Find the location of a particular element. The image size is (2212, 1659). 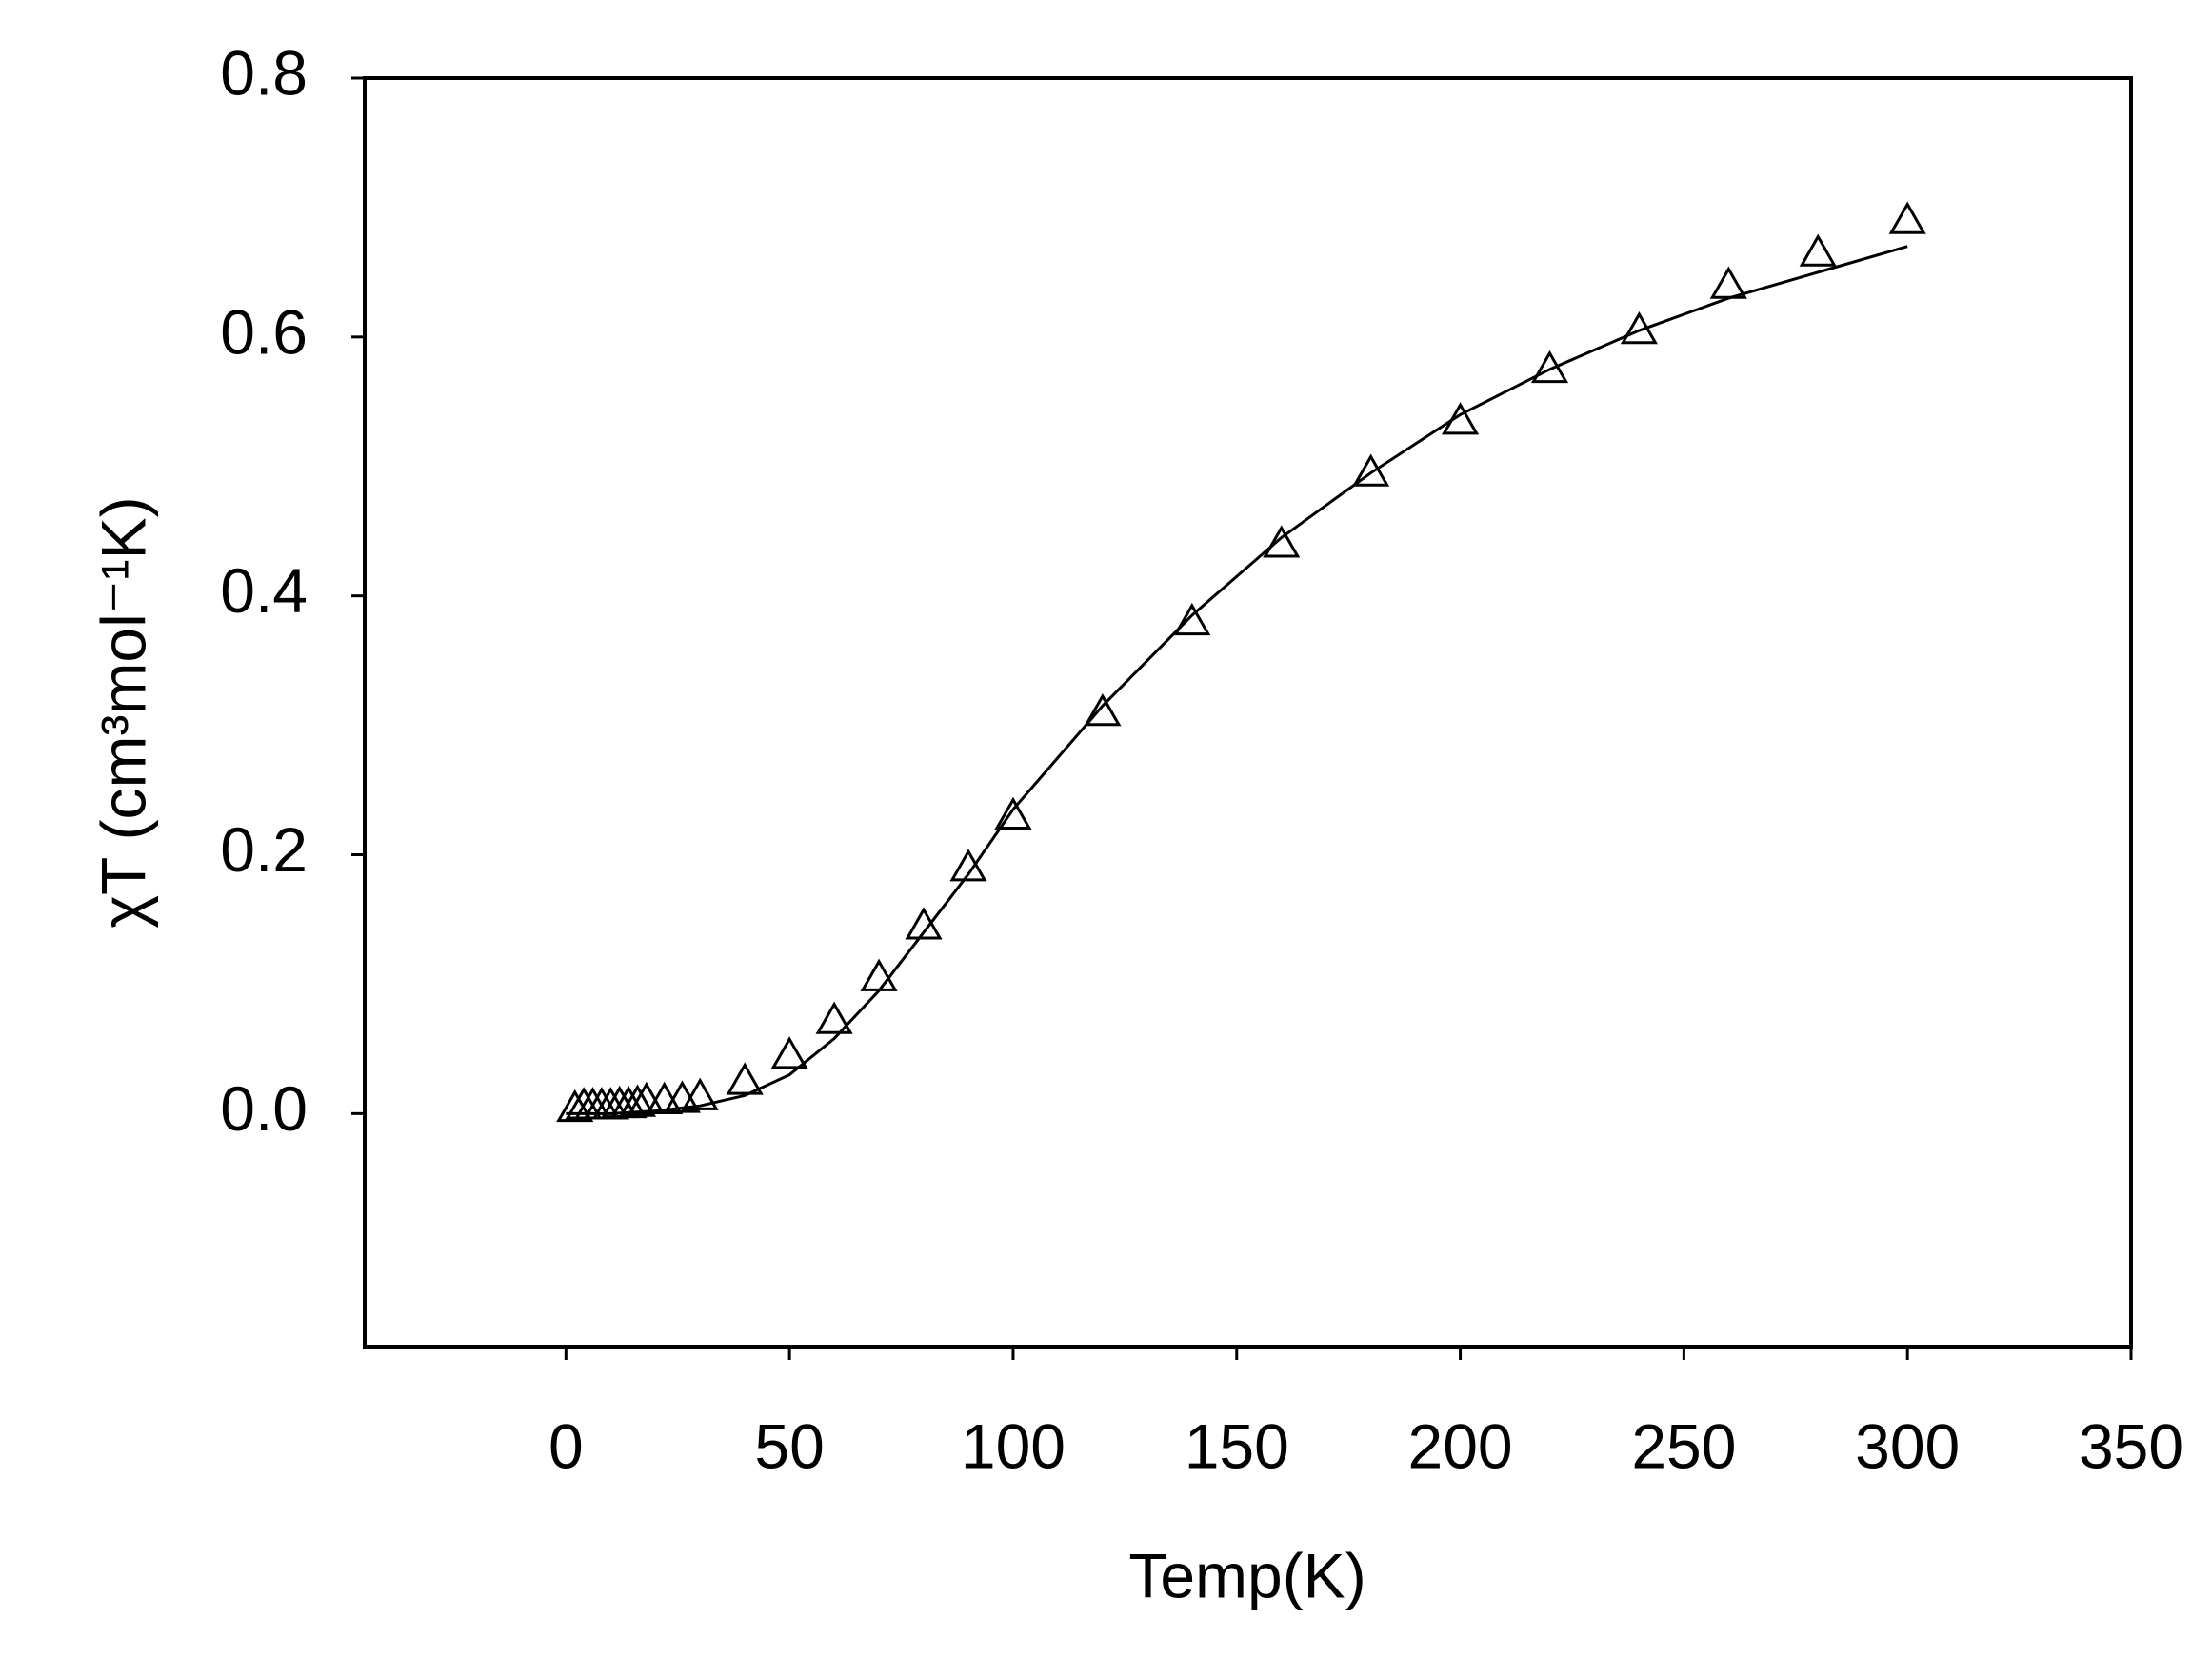

y-tick-label: 0.6 is located at coordinates (264, 331).